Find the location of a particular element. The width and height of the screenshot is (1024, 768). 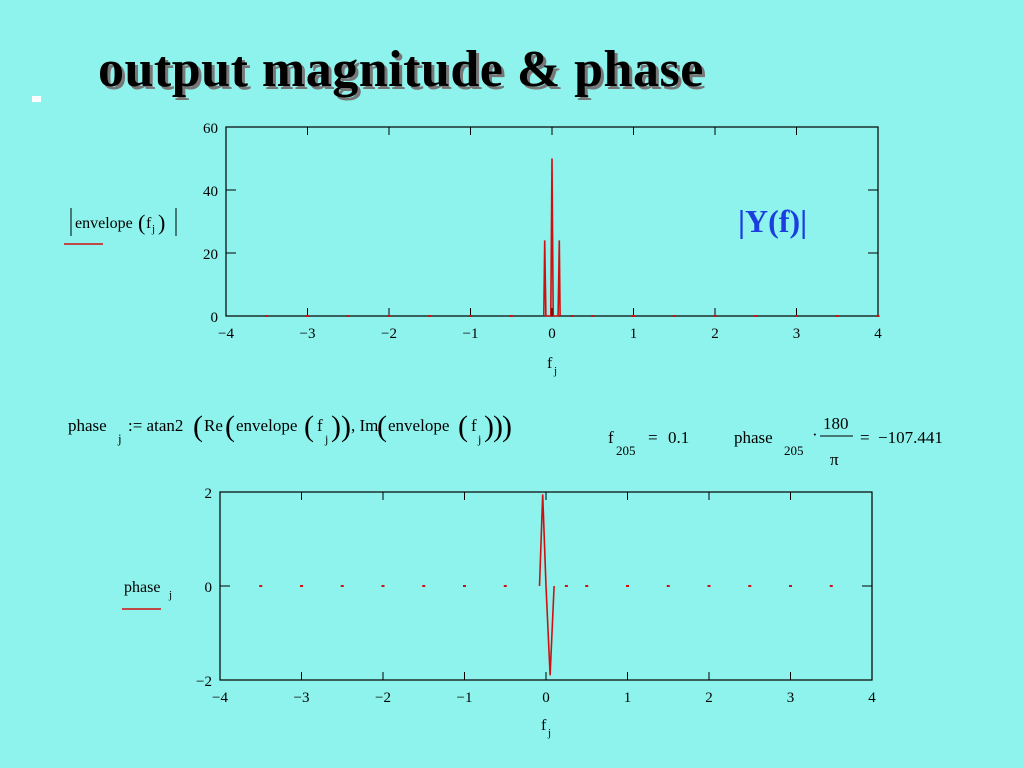

svg-text: Re is located at coordinates (213, 425).